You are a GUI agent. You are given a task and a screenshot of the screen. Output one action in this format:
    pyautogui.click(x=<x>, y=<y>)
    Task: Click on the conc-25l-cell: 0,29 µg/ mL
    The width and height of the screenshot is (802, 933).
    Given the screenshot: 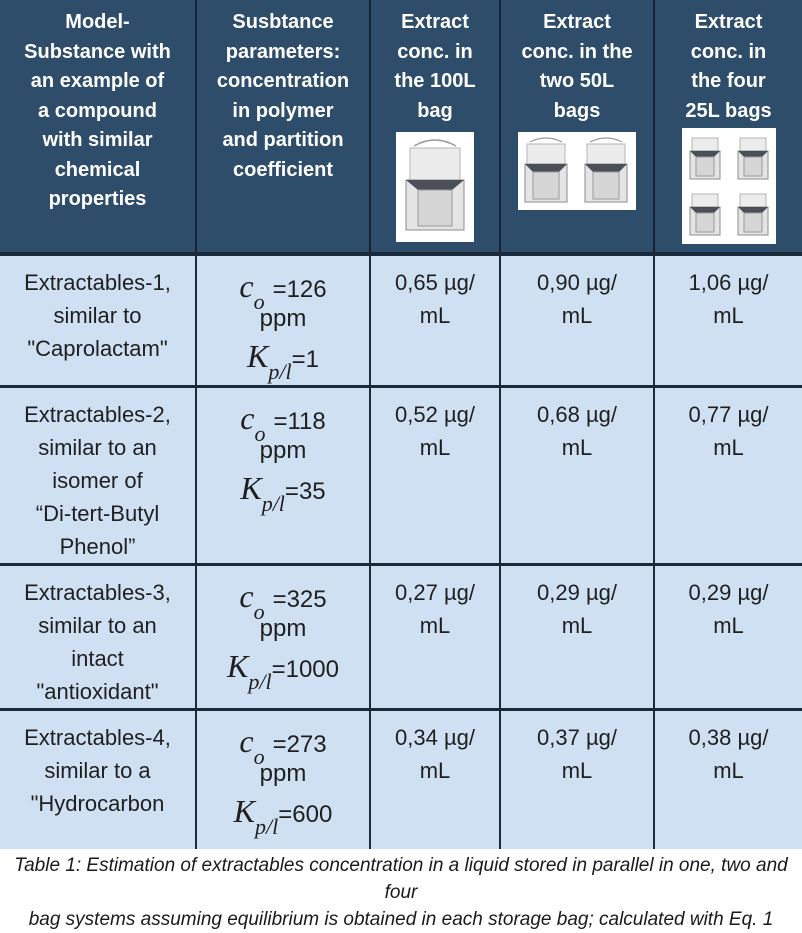 What is the action you would take?
    pyautogui.click(x=728, y=635)
    